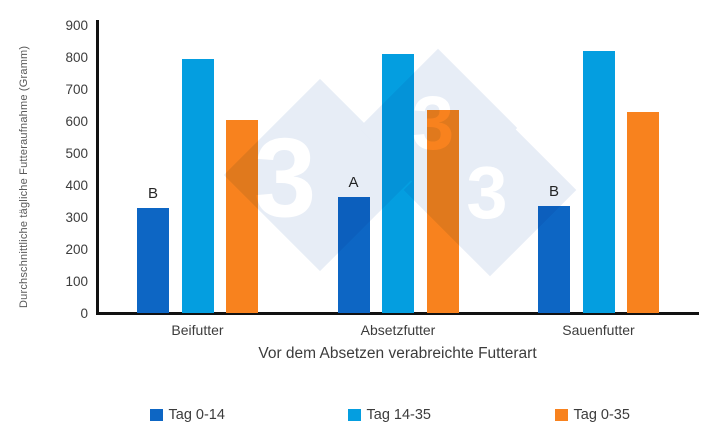  I want to click on y-axis-line, so click(97, 167).